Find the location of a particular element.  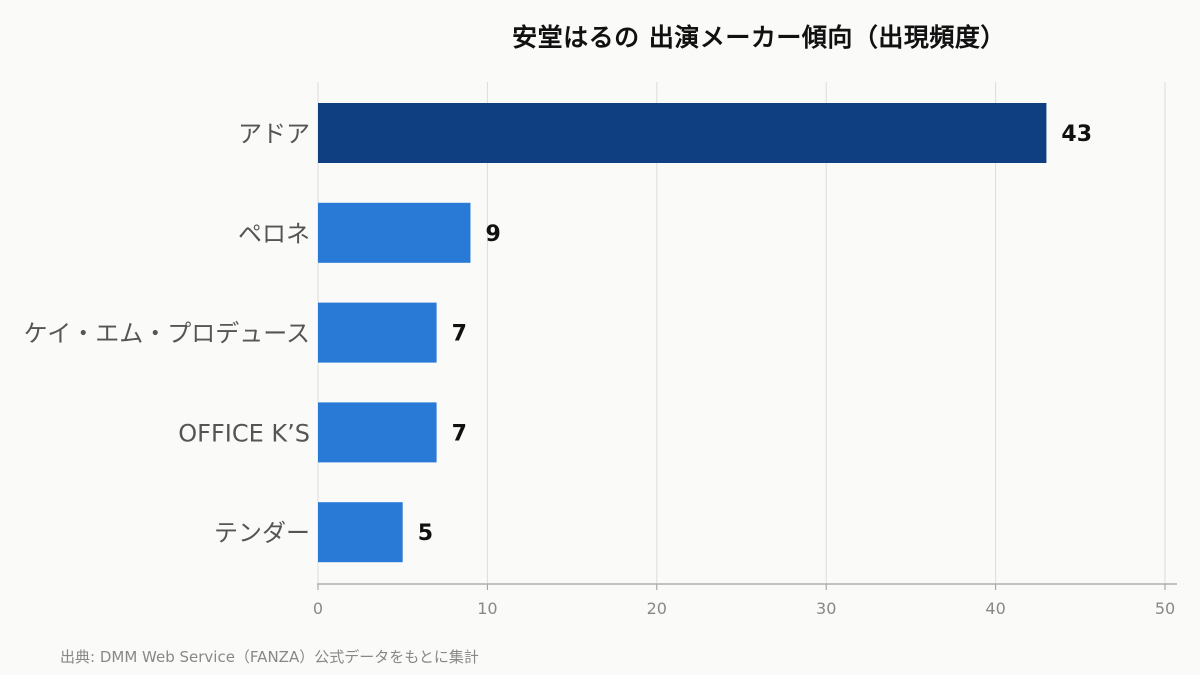

category-label: テンダー is located at coordinates (262, 533).